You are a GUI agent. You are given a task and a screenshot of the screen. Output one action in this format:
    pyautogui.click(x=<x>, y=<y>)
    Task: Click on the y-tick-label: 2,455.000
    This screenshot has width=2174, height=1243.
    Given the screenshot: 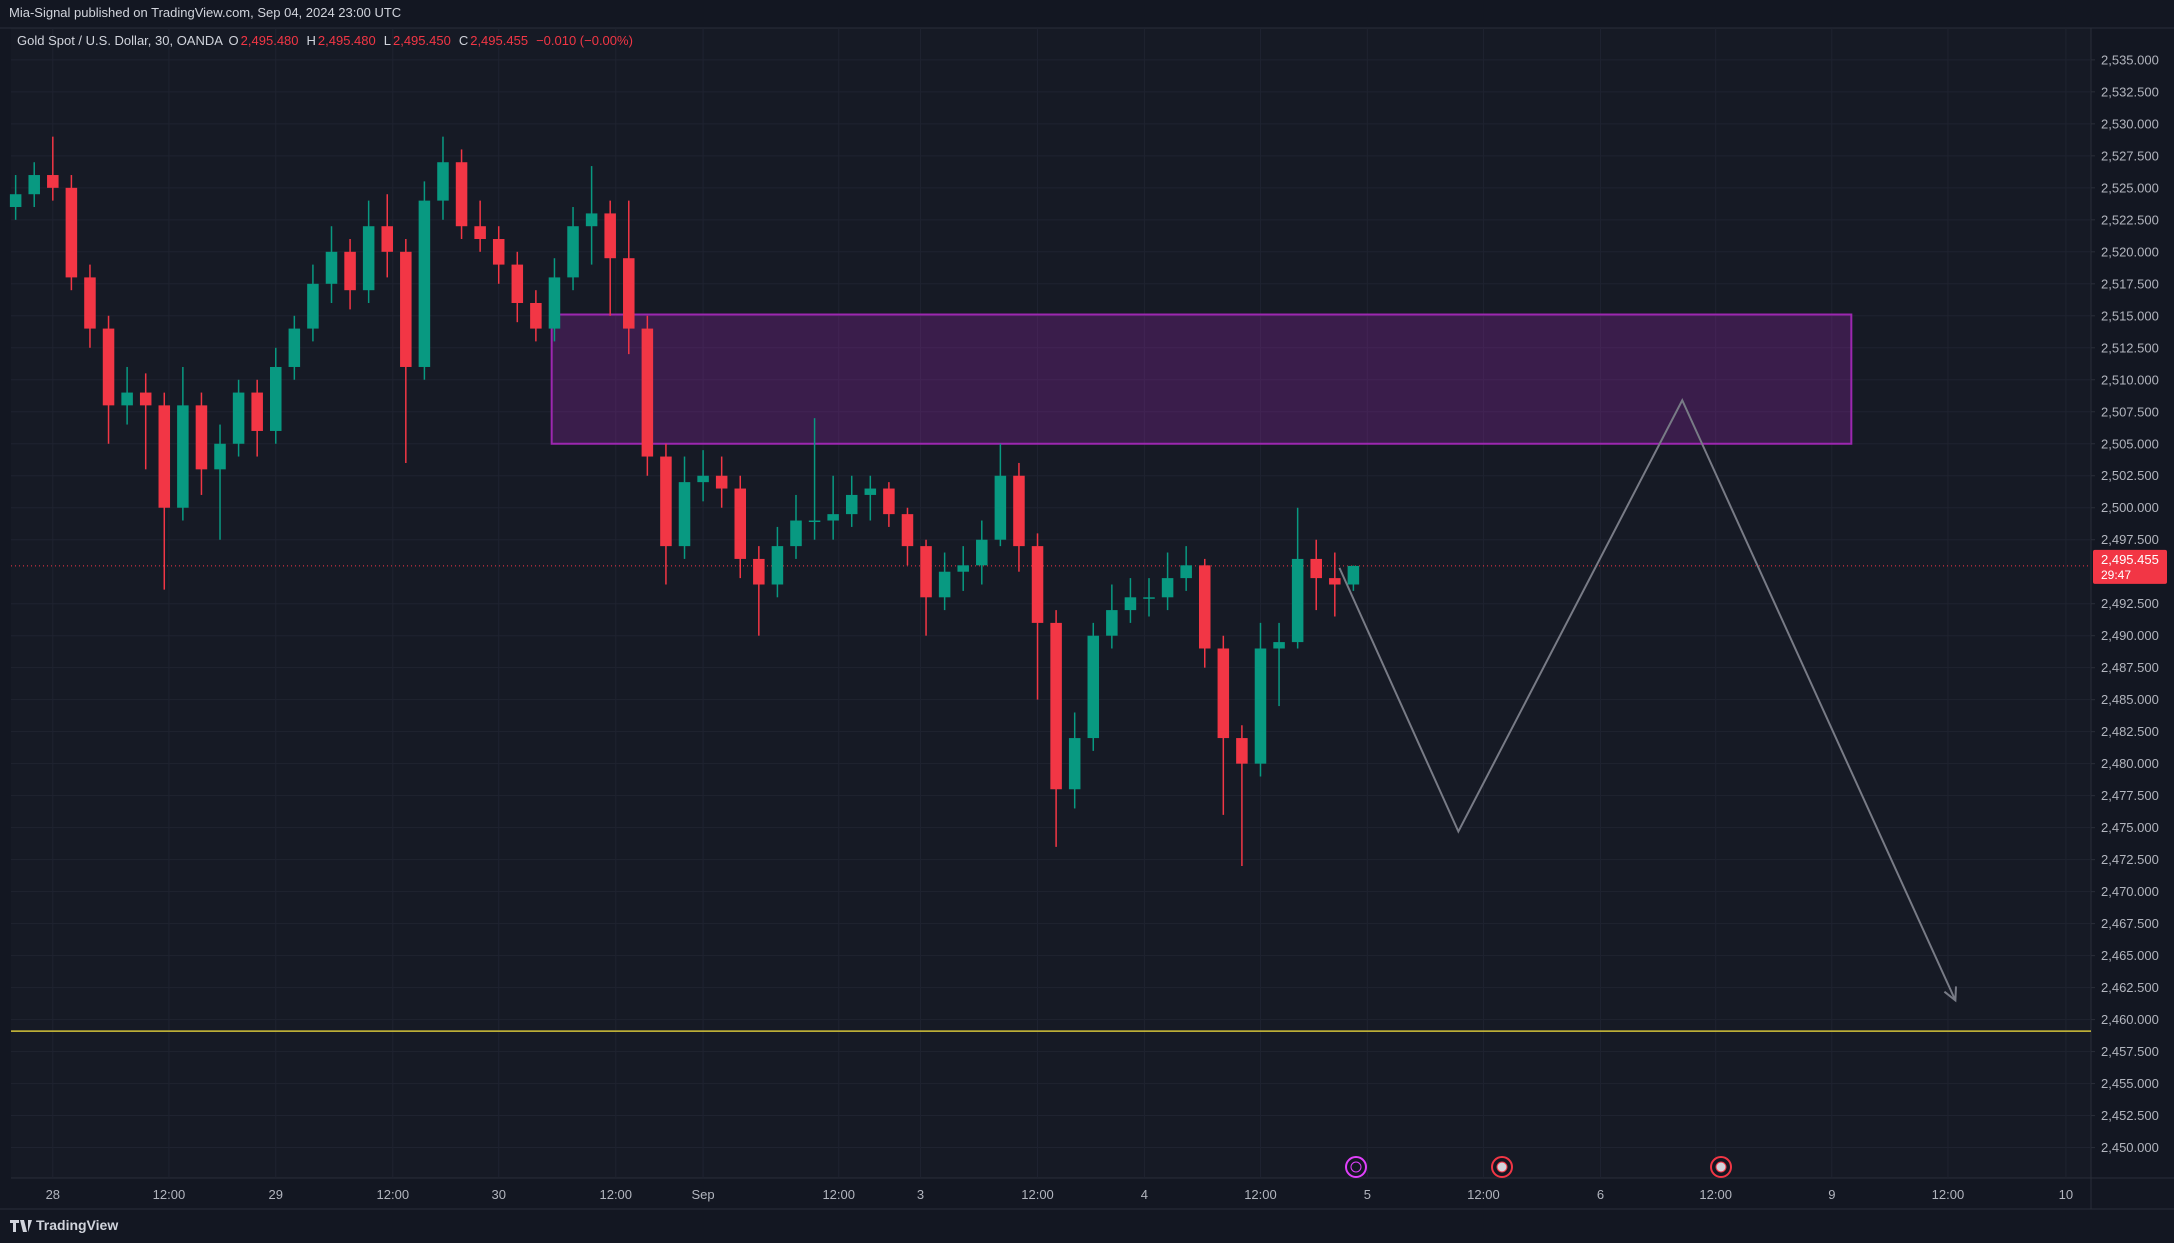 What is the action you would take?
    pyautogui.click(x=2130, y=1083)
    